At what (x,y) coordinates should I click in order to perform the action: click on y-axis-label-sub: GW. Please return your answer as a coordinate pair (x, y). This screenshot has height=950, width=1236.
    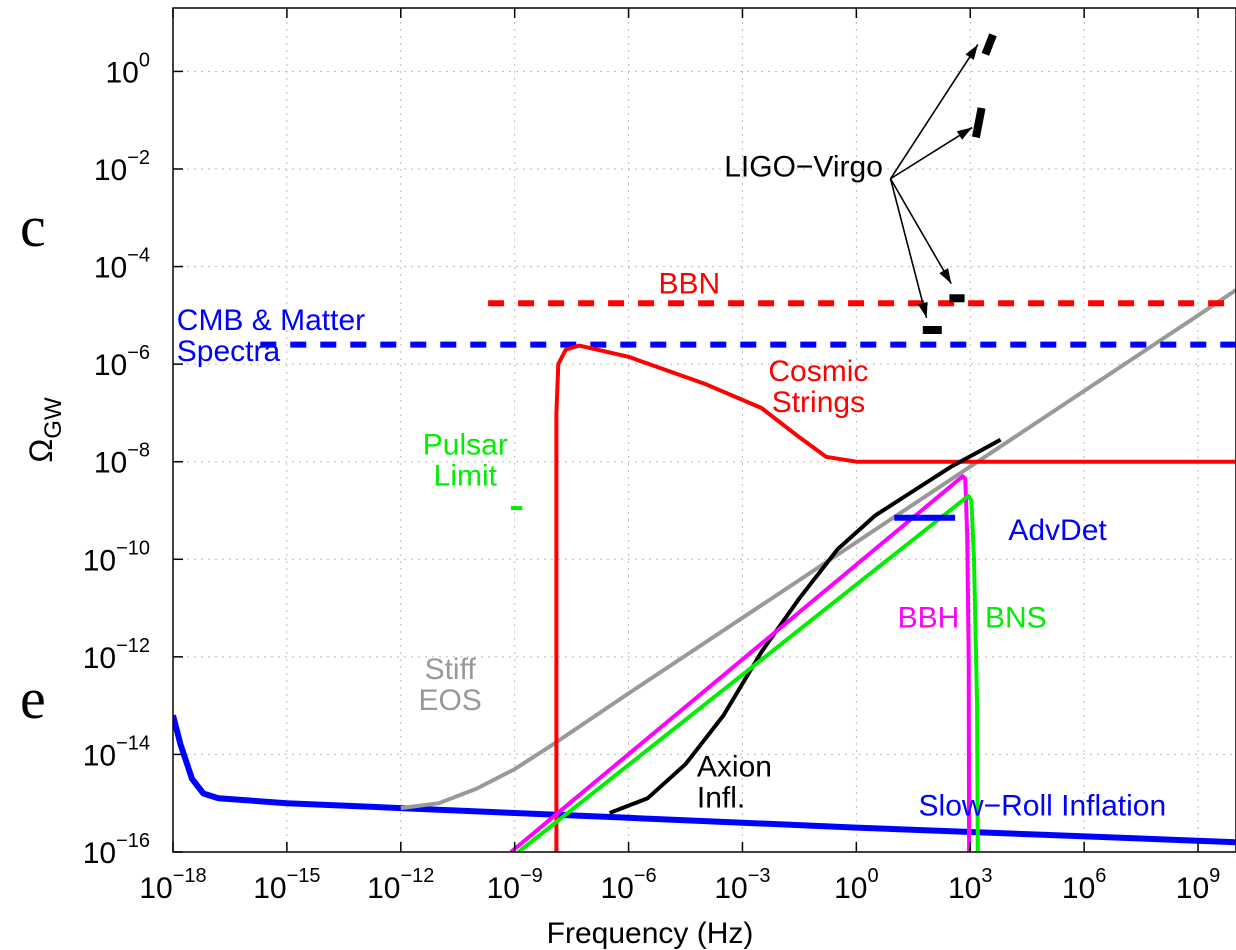
    Looking at the image, I should click on (53, 418).